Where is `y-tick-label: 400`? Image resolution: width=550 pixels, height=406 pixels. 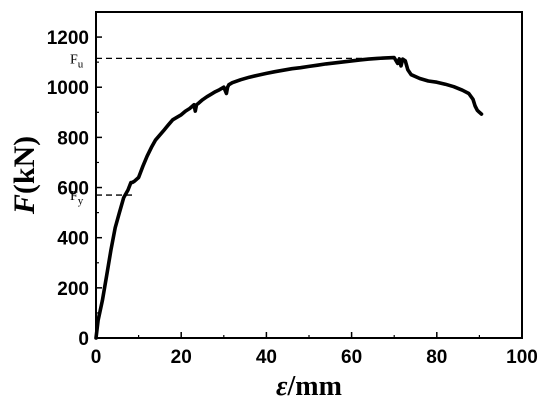
y-tick-label: 400 is located at coordinates (73, 239).